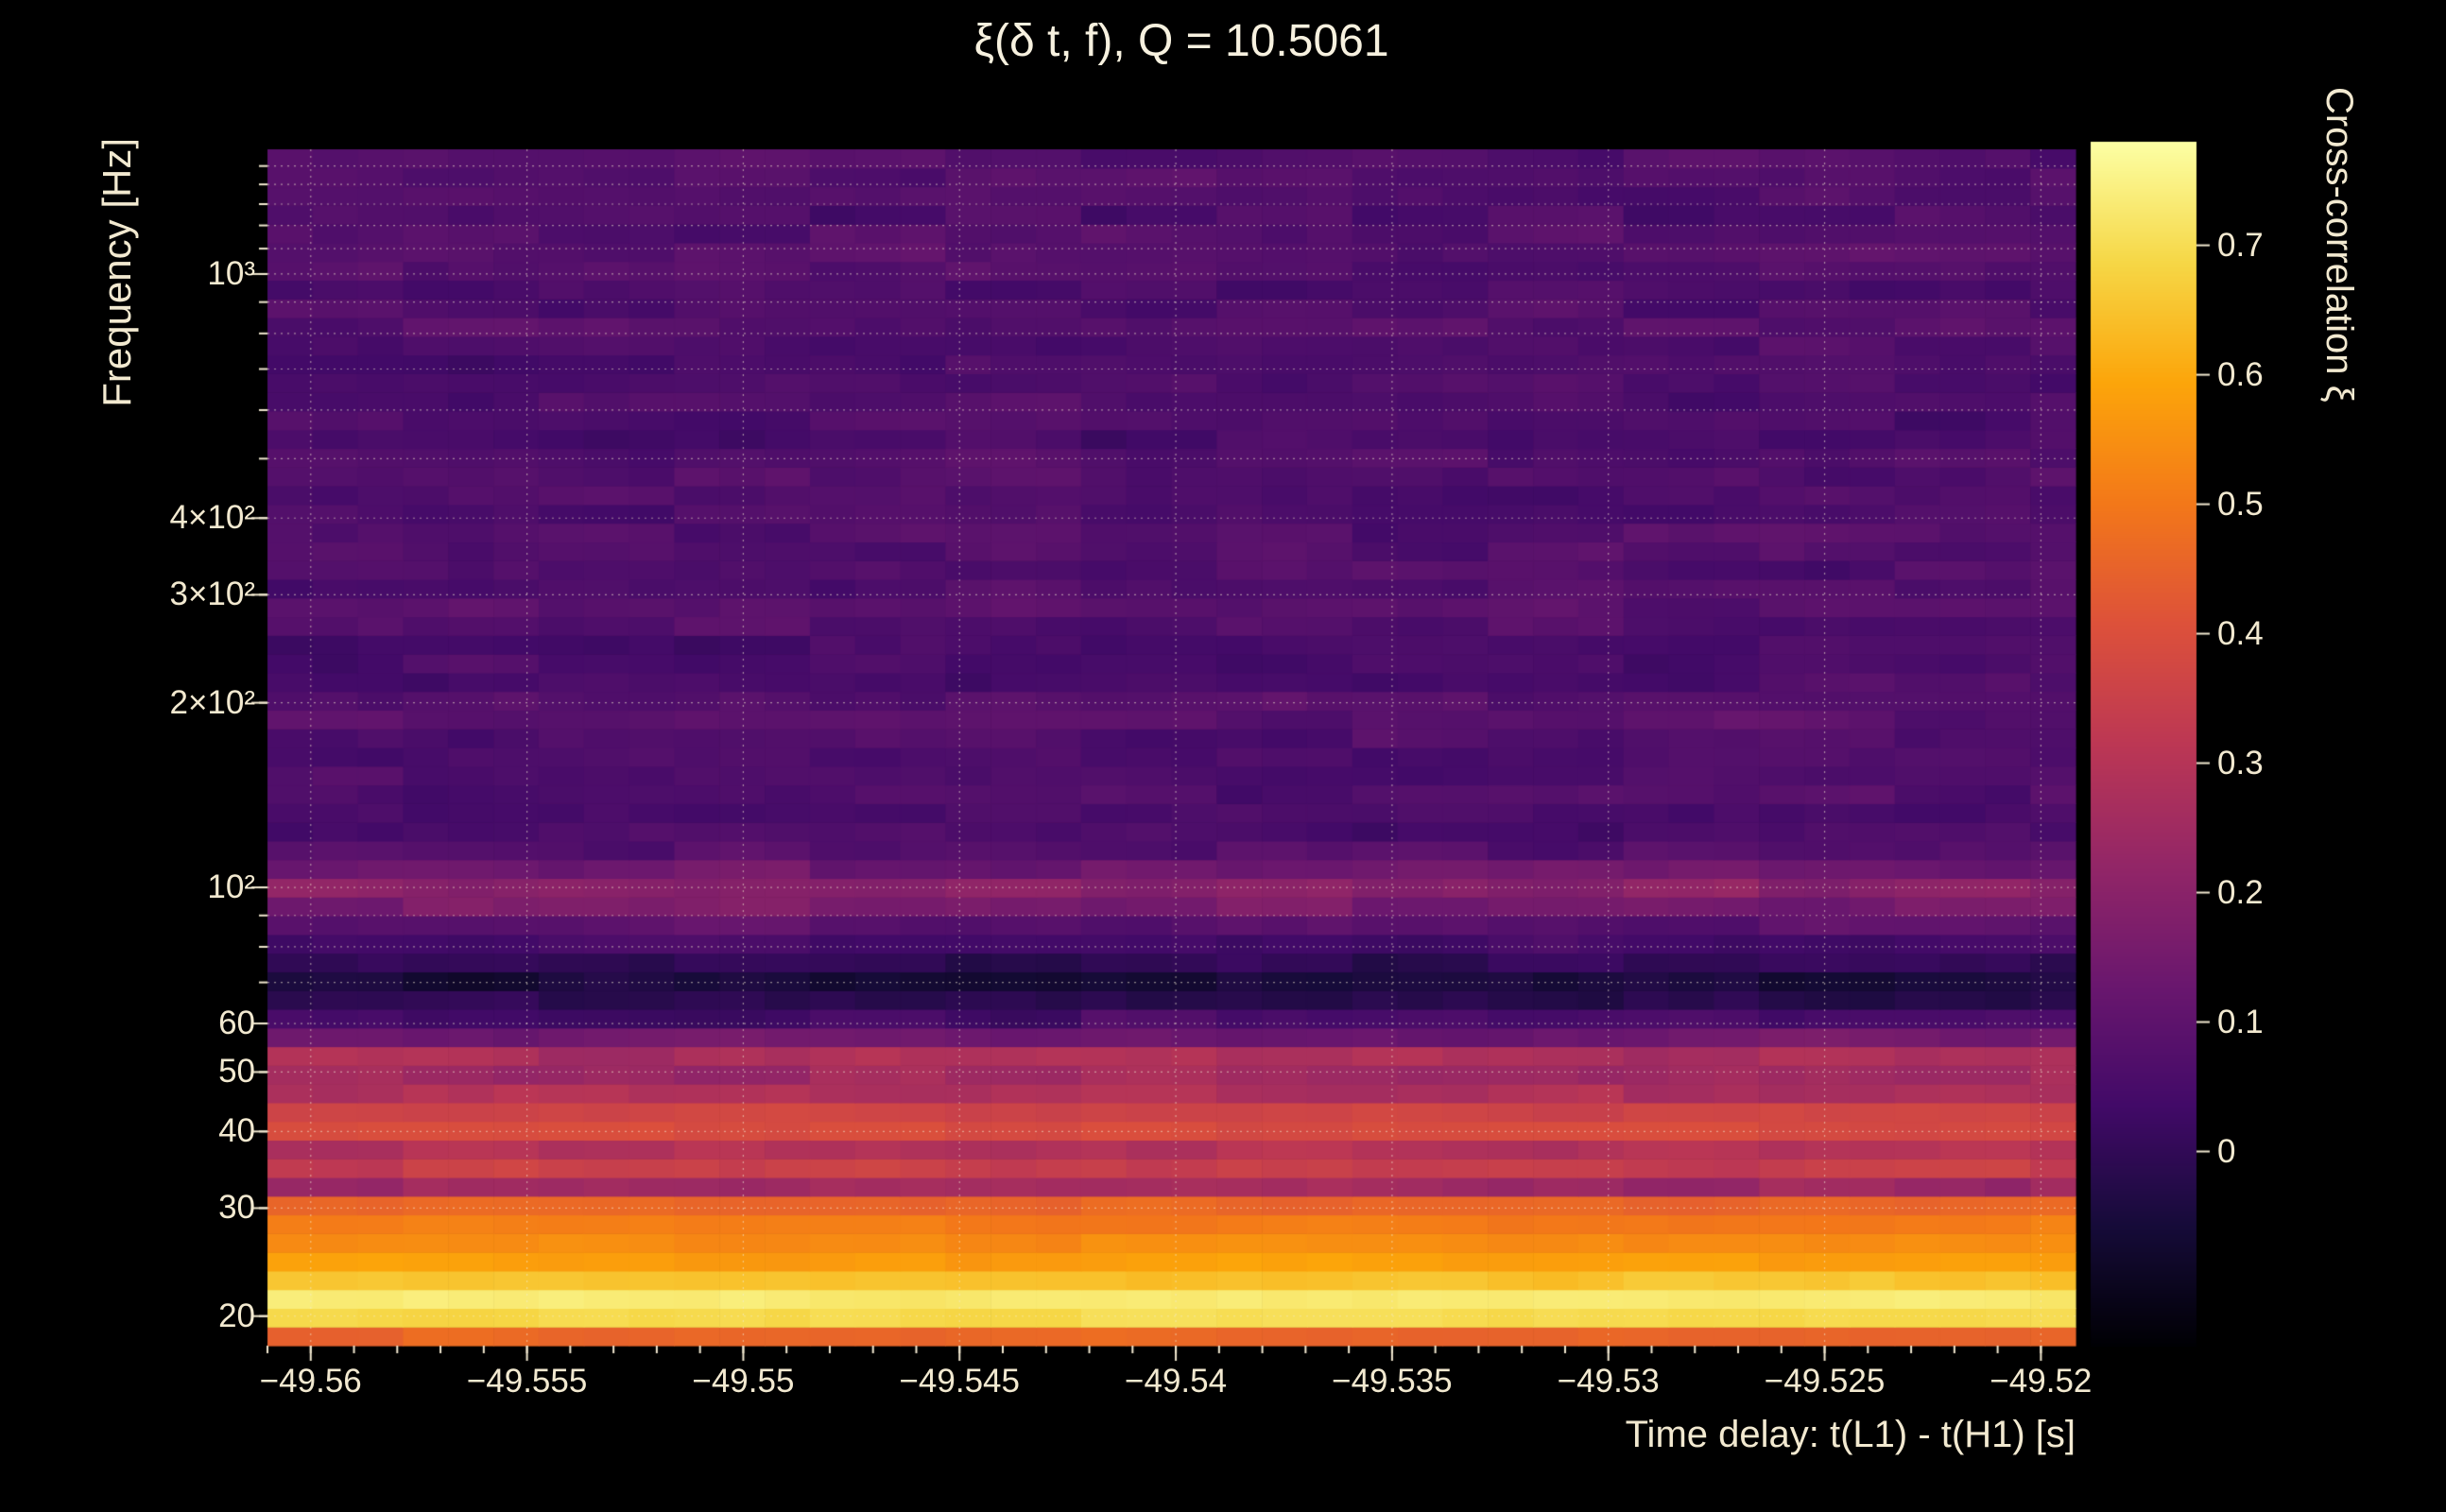 This screenshot has width=2446, height=1512. I want to click on x-tick-label: −49.54, so click(1176, 1381).